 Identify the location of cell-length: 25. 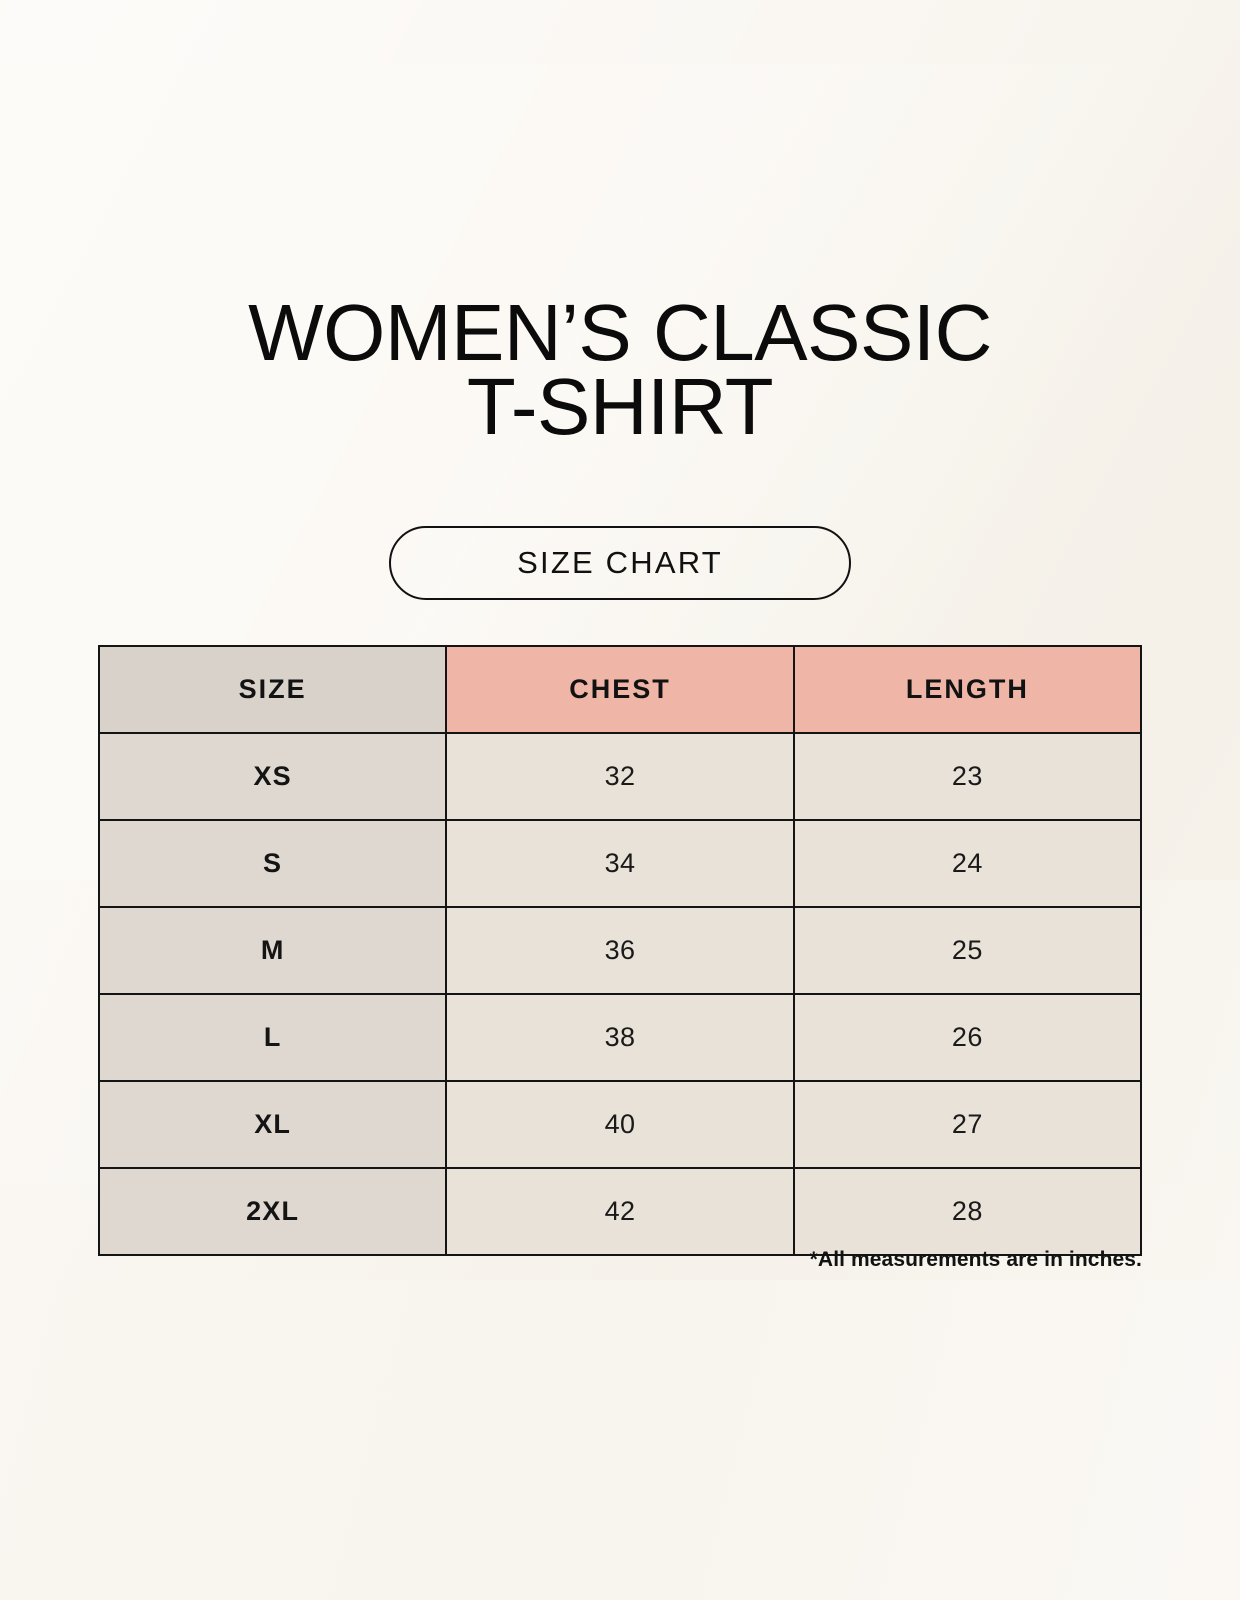
(967, 950).